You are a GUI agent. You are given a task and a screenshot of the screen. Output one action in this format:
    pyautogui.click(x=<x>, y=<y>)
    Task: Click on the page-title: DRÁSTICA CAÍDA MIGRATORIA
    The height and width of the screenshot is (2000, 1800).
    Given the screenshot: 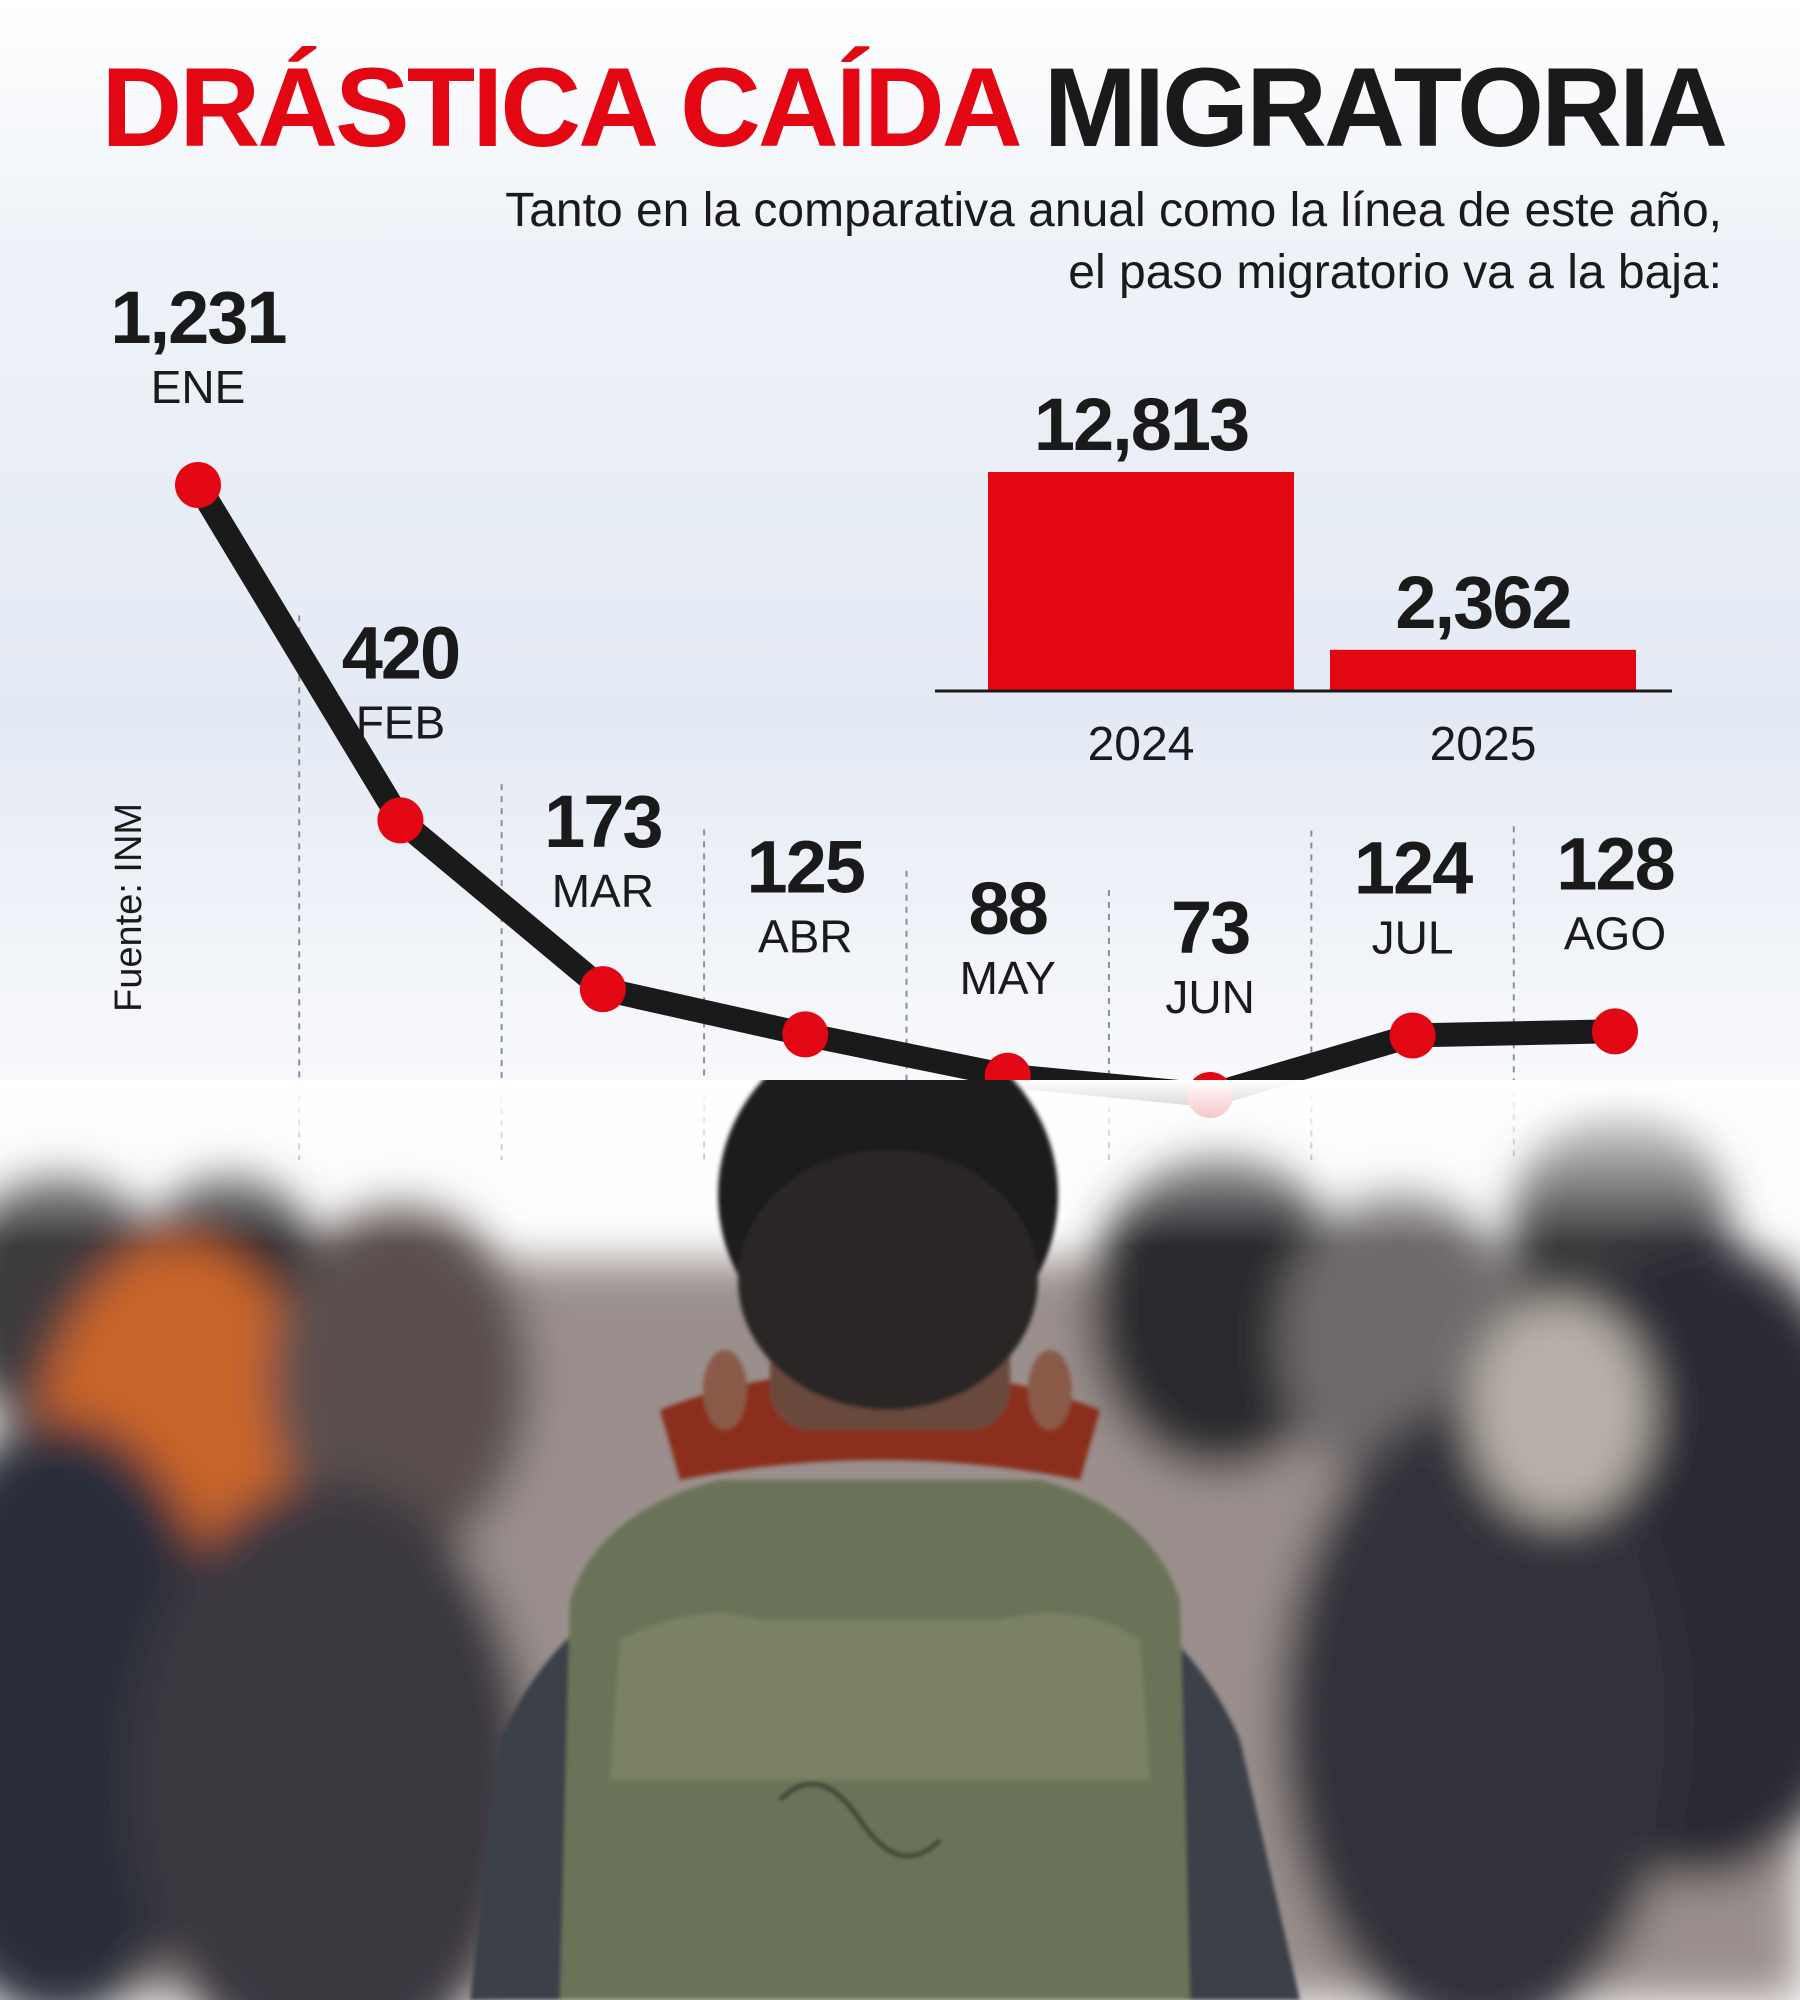 What is the action you would take?
    pyautogui.click(x=914, y=108)
    